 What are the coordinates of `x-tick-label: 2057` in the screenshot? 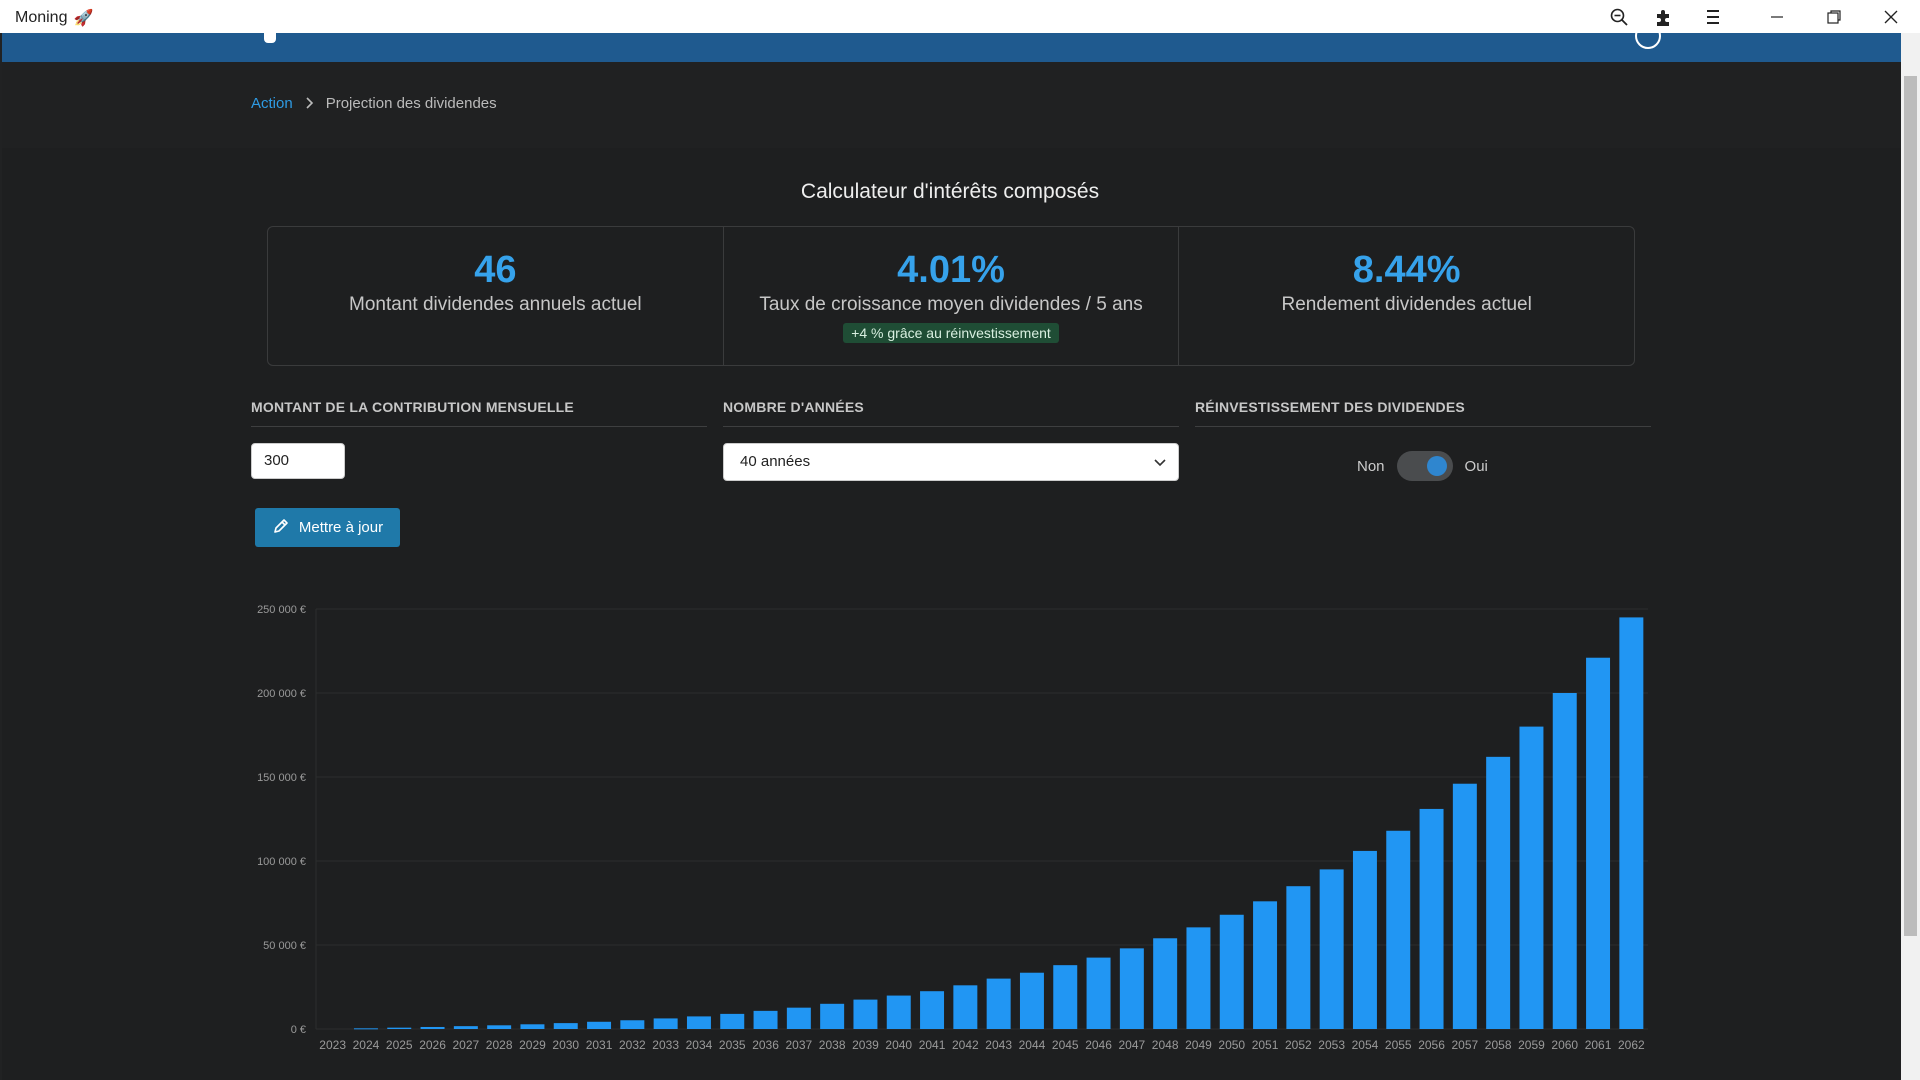 It's located at (1464, 1045).